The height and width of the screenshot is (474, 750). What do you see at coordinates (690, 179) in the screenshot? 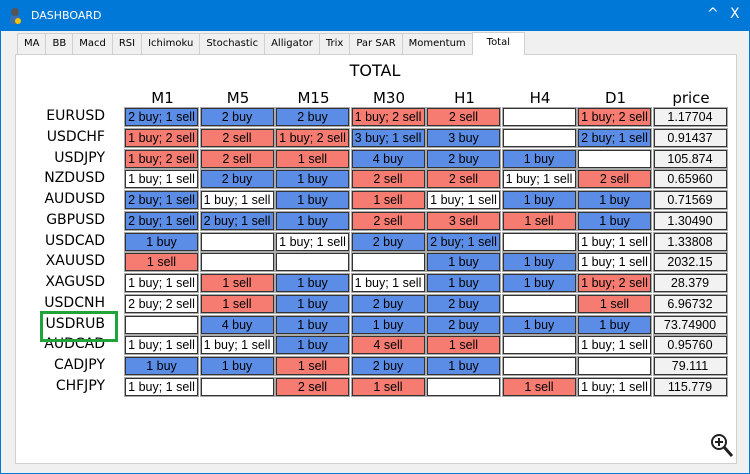
I see `price-cell: 0.65960` at bounding box center [690, 179].